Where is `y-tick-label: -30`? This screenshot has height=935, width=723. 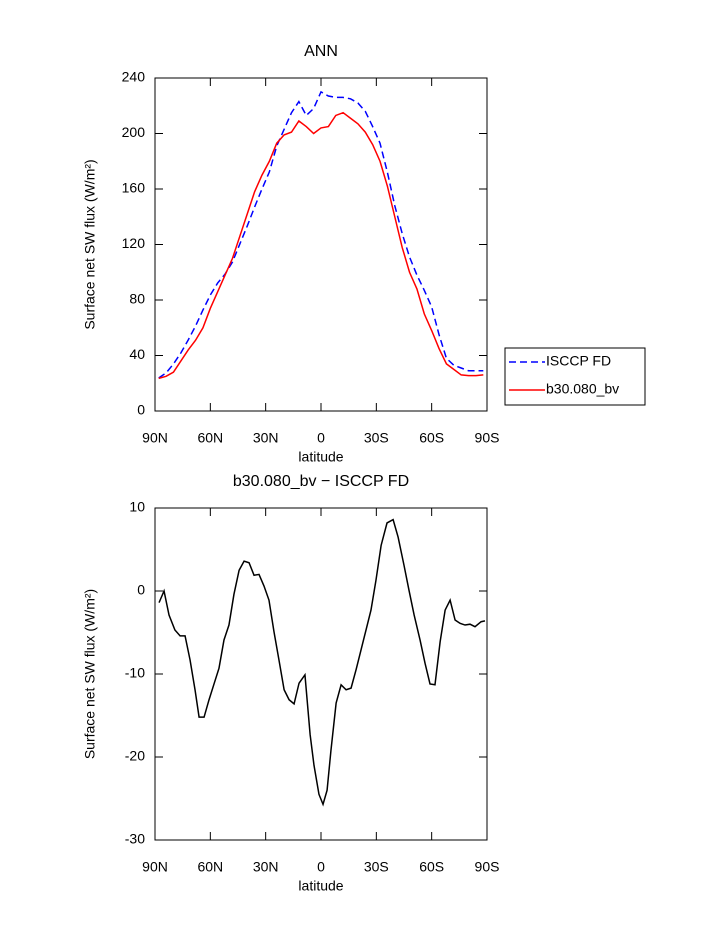 y-tick-label: -30 is located at coordinates (135, 839).